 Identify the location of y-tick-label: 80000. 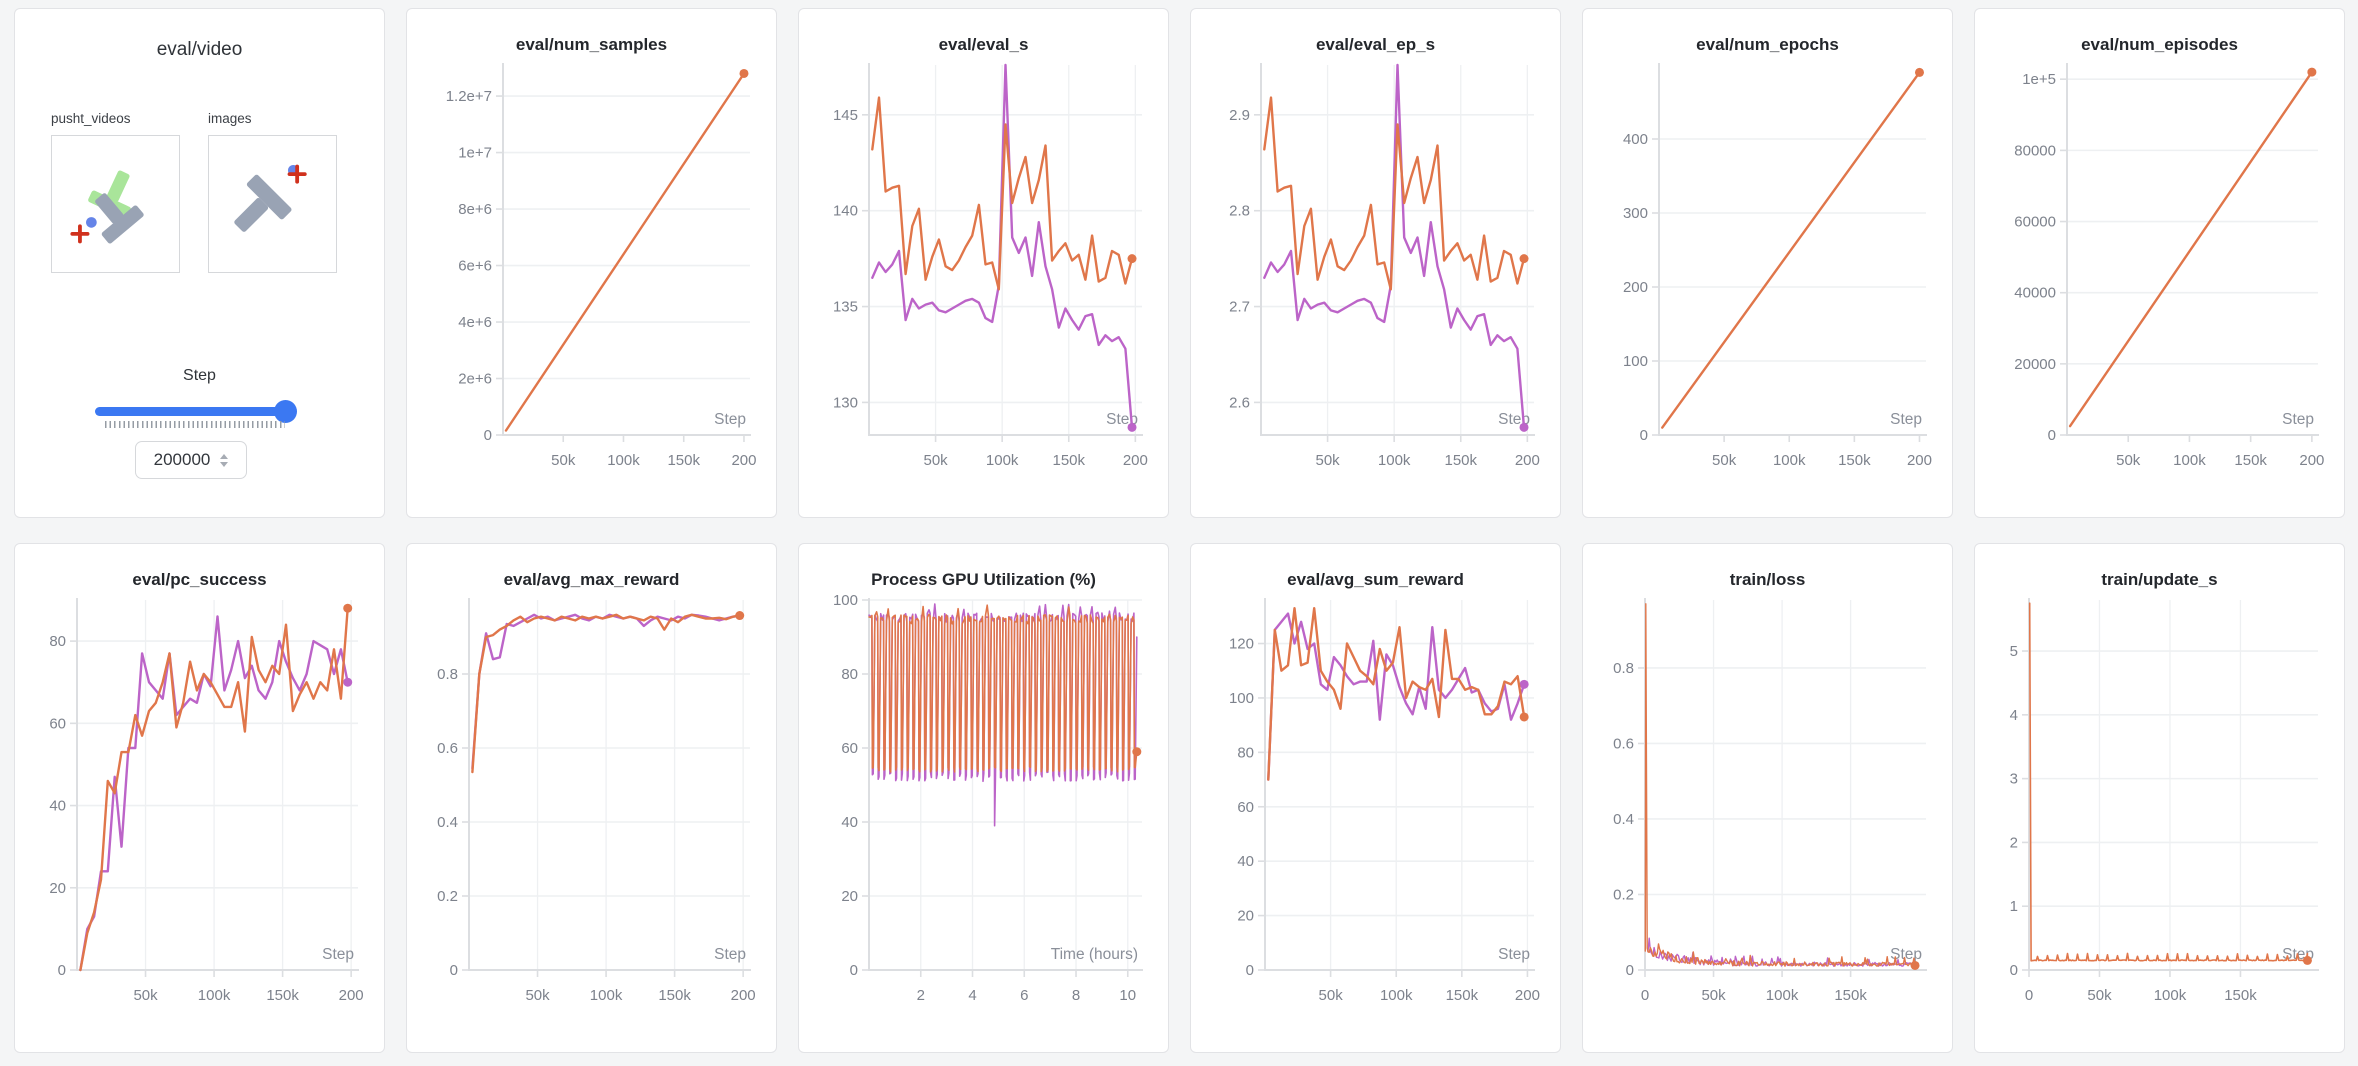
(2035, 150).